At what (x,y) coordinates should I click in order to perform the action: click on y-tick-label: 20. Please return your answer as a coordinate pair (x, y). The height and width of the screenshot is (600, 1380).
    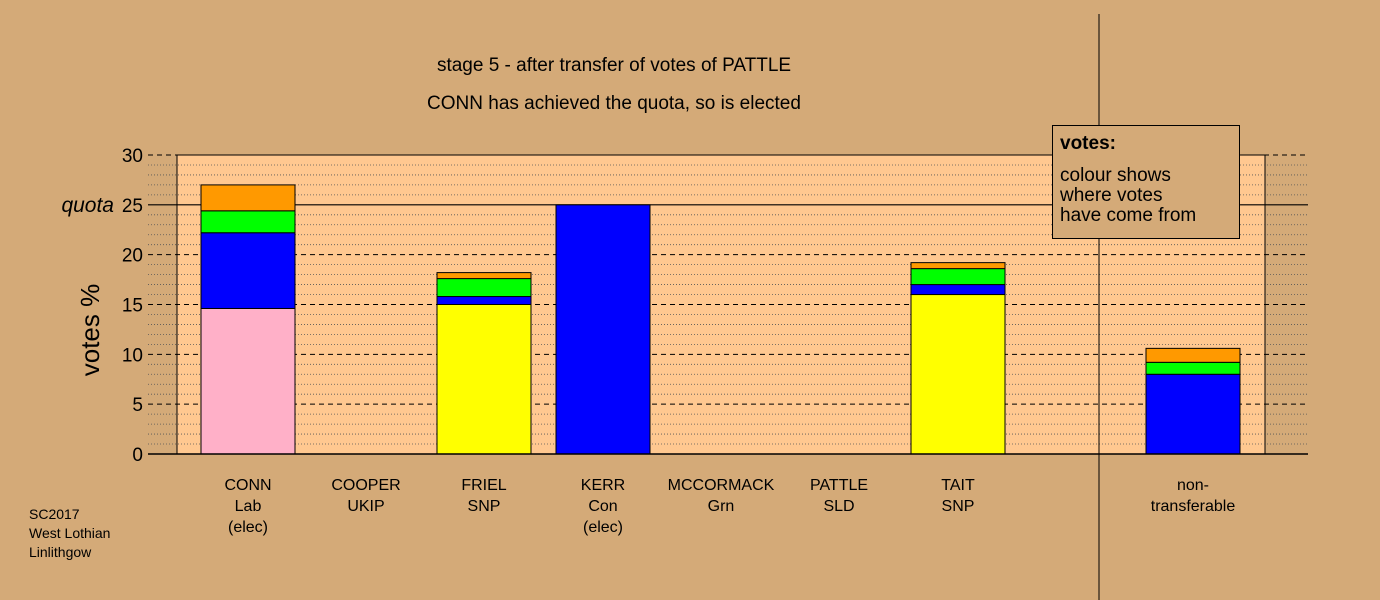
    Looking at the image, I should click on (132, 256).